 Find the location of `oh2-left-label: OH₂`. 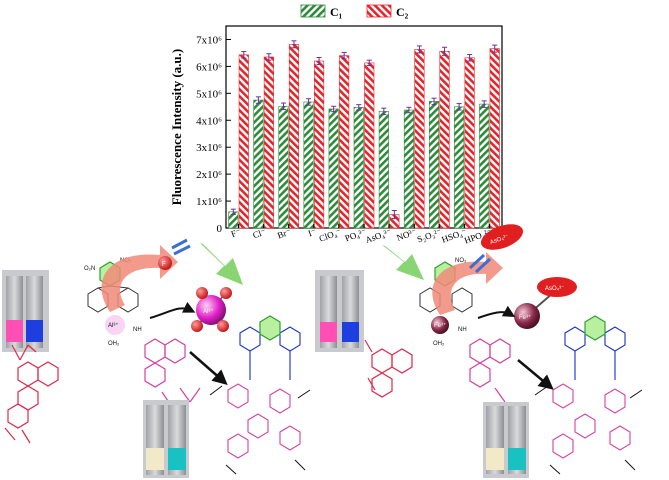

oh2-left-label: OH₂ is located at coordinates (114, 344).